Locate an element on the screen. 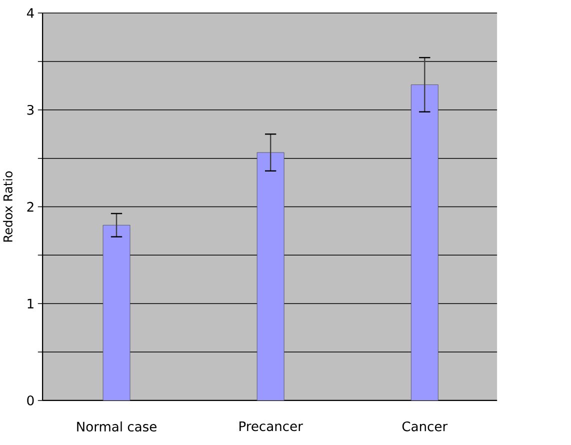  x-tick-label: Cancer is located at coordinates (425, 426).